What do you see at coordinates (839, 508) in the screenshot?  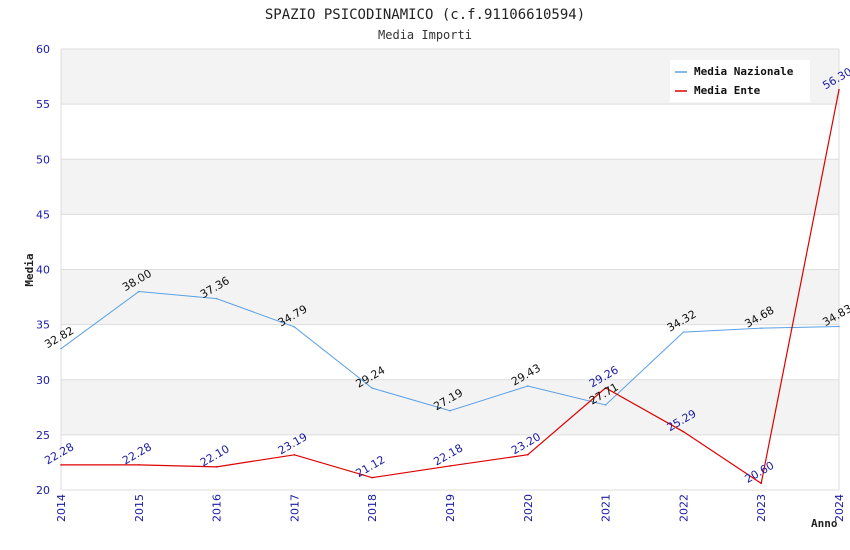 I see `x-tick-label: 2024` at bounding box center [839, 508].